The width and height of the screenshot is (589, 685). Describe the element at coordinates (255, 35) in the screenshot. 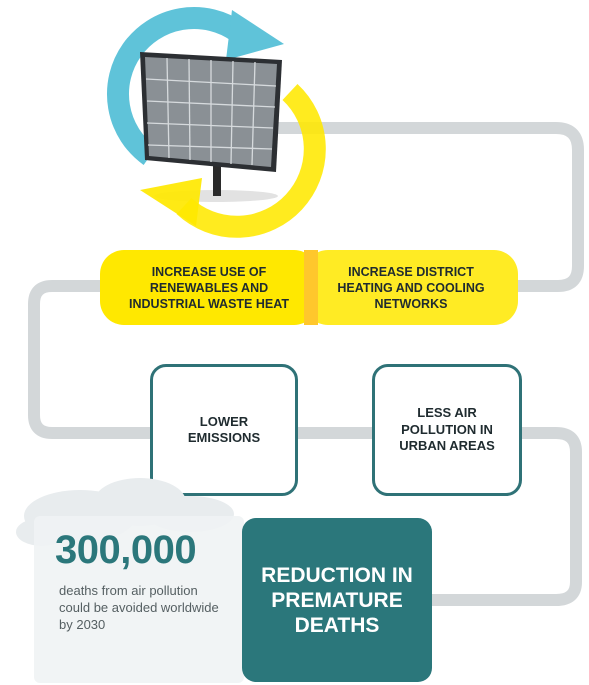

I see `cycle-arrow-blue-head` at that location.